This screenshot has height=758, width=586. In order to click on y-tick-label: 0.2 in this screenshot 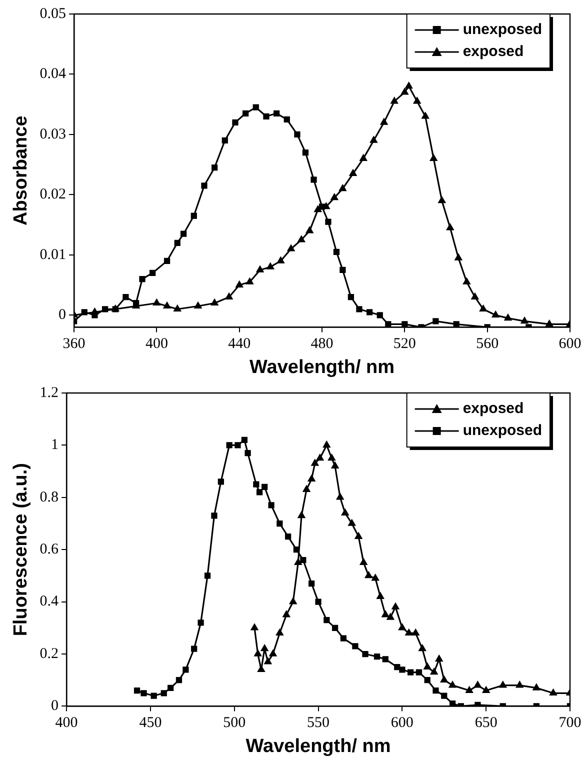, I will do `click(49, 654)`.